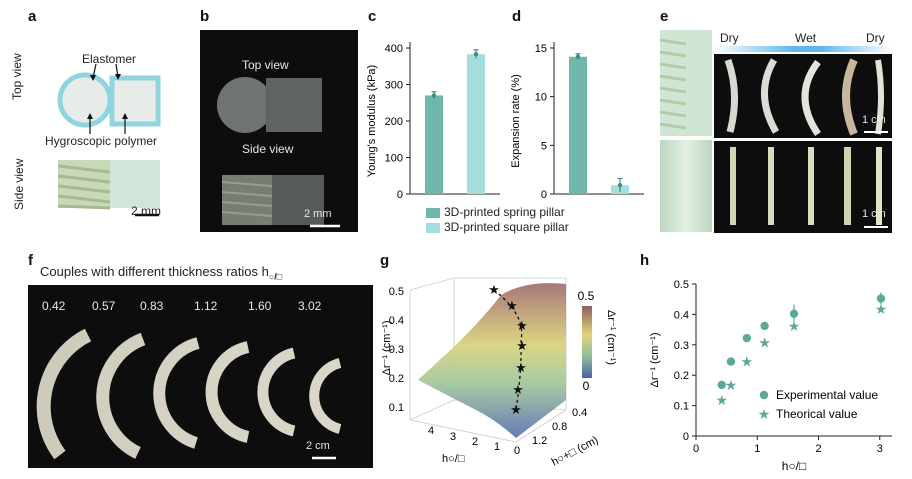 The width and height of the screenshot is (912, 479). Describe the element at coordinates (396, 321) in the screenshot. I see `z-tick: 0.4` at that location.